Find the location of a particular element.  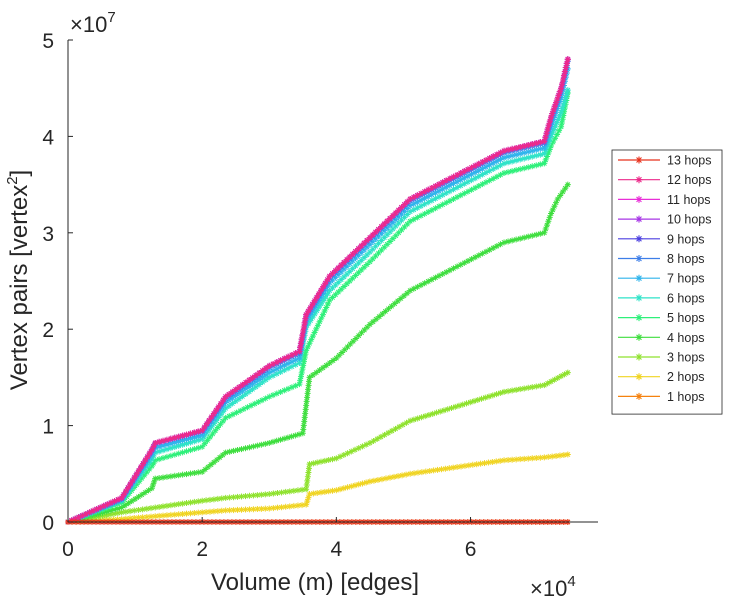

legend-item: 1 hops is located at coordinates (661, 397).